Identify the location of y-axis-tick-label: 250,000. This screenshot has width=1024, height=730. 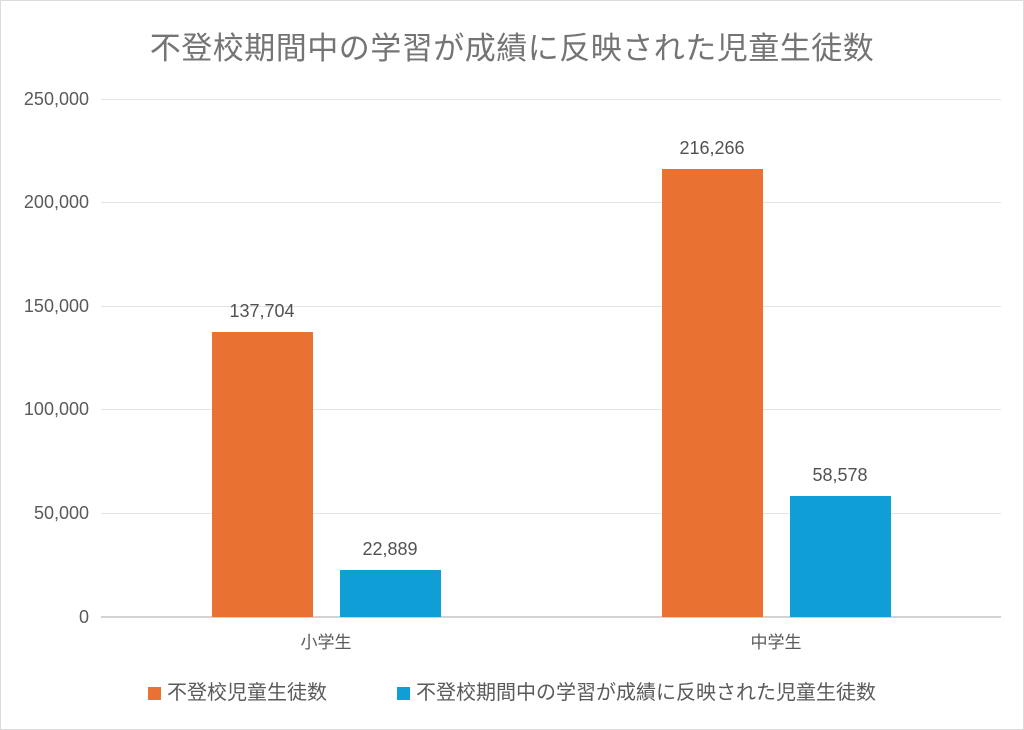
(56, 98).